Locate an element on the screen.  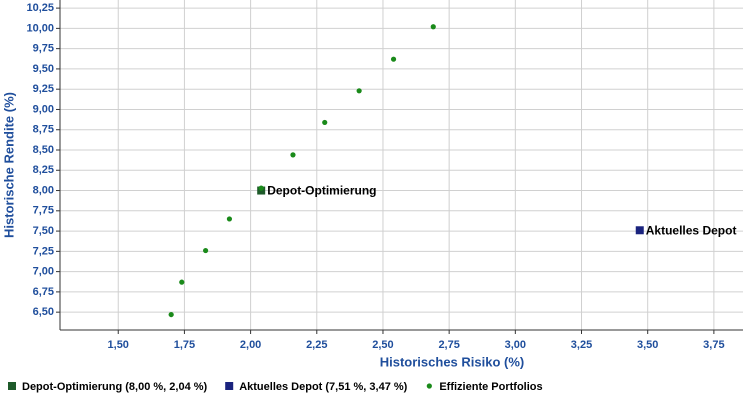
y-tick-label: 10,25 is located at coordinates (40, 8).